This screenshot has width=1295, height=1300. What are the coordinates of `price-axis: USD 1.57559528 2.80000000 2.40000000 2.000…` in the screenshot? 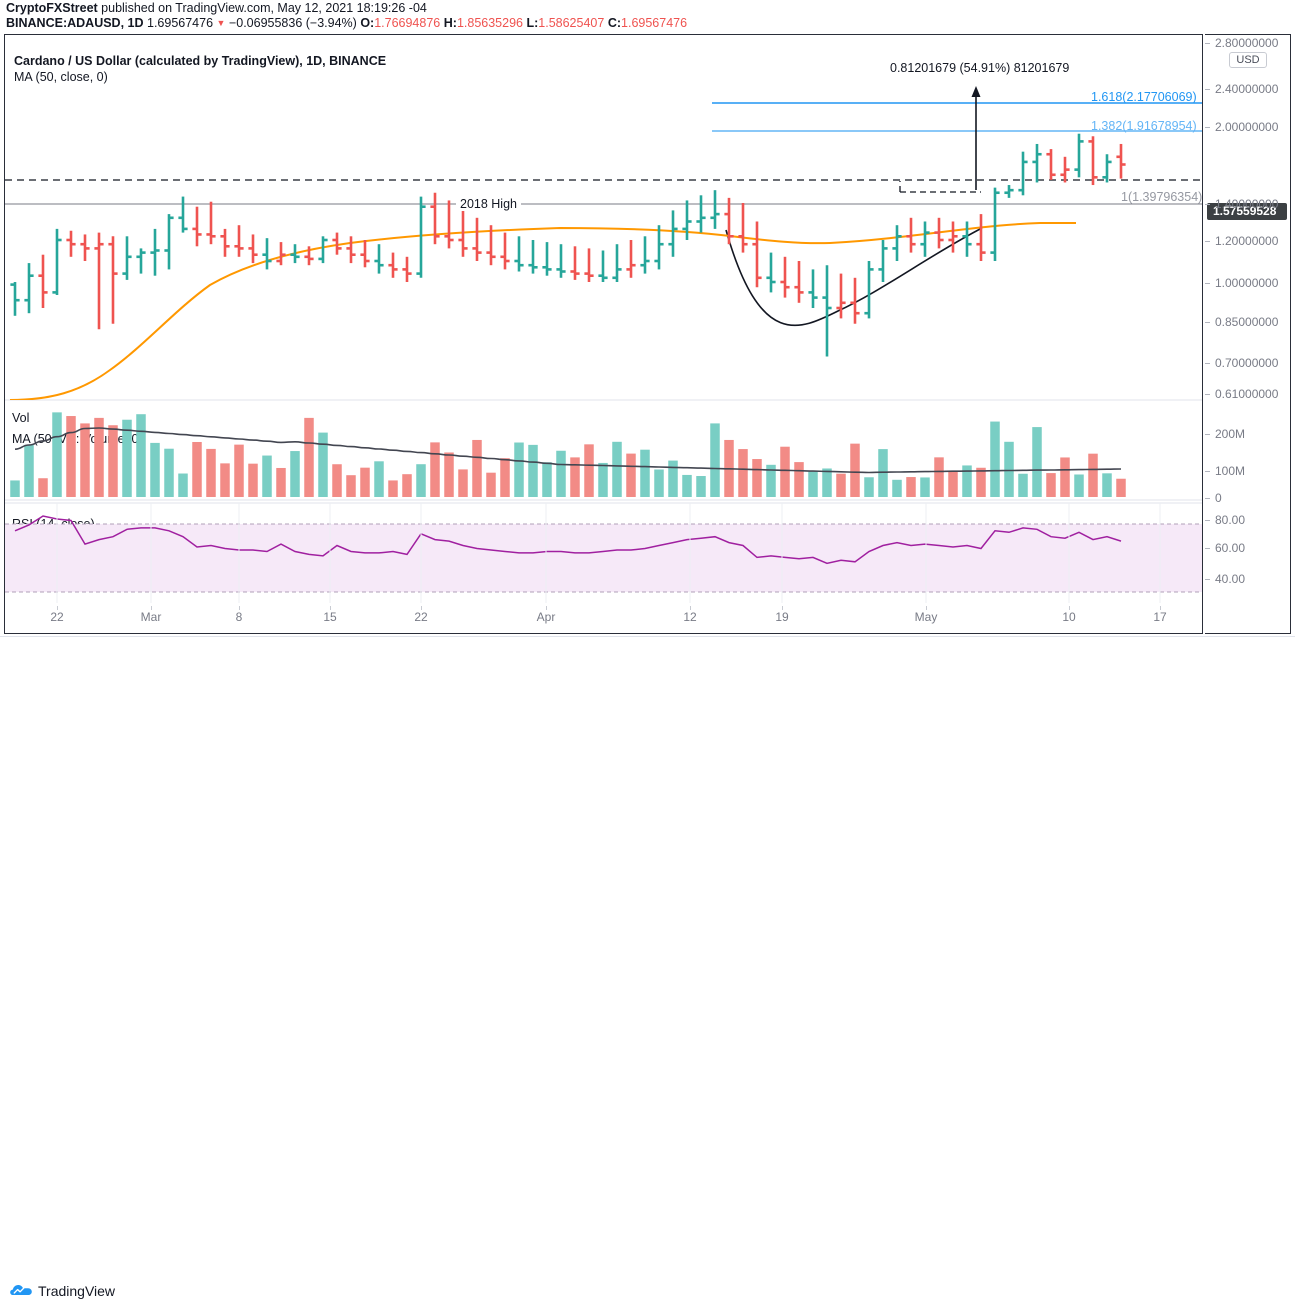 It's located at (1248, 334).